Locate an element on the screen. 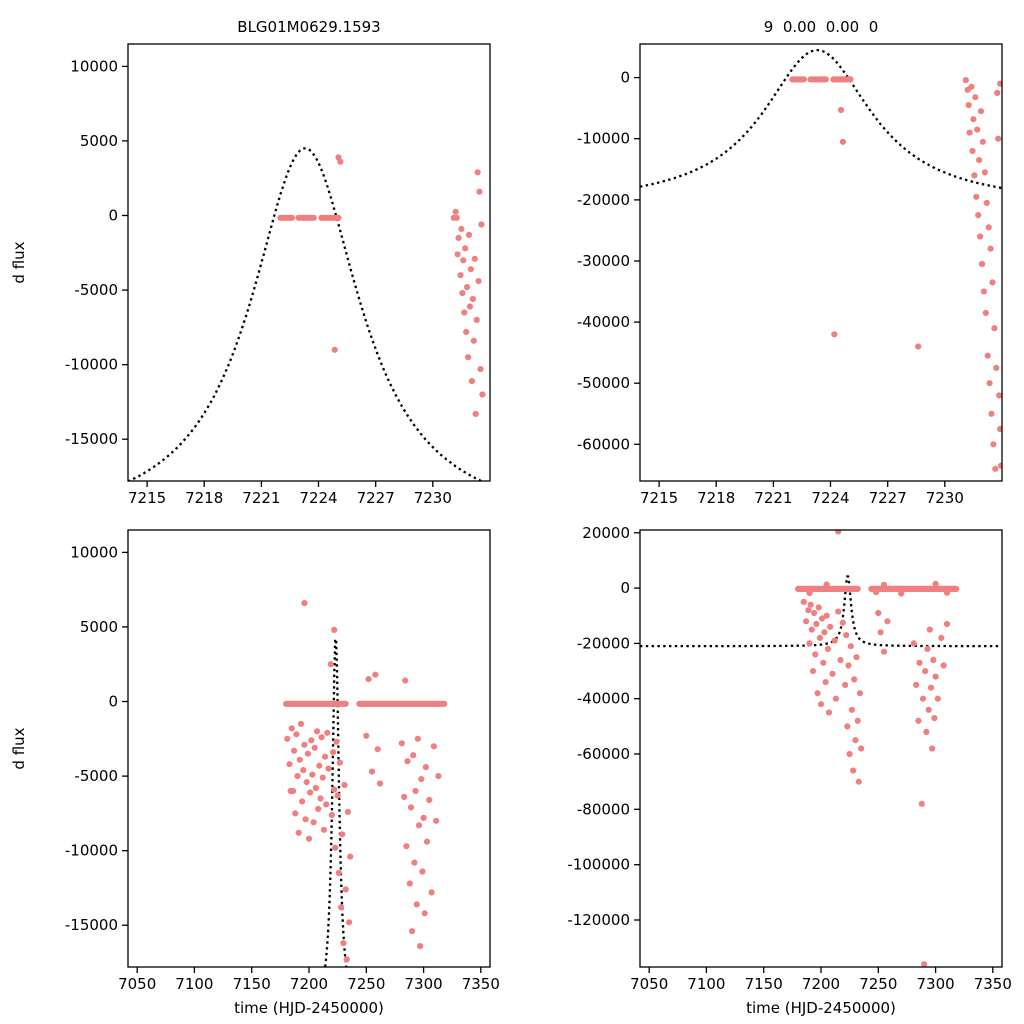  panel-title: 9 0.00 0.00 0 is located at coordinates (821, 27).